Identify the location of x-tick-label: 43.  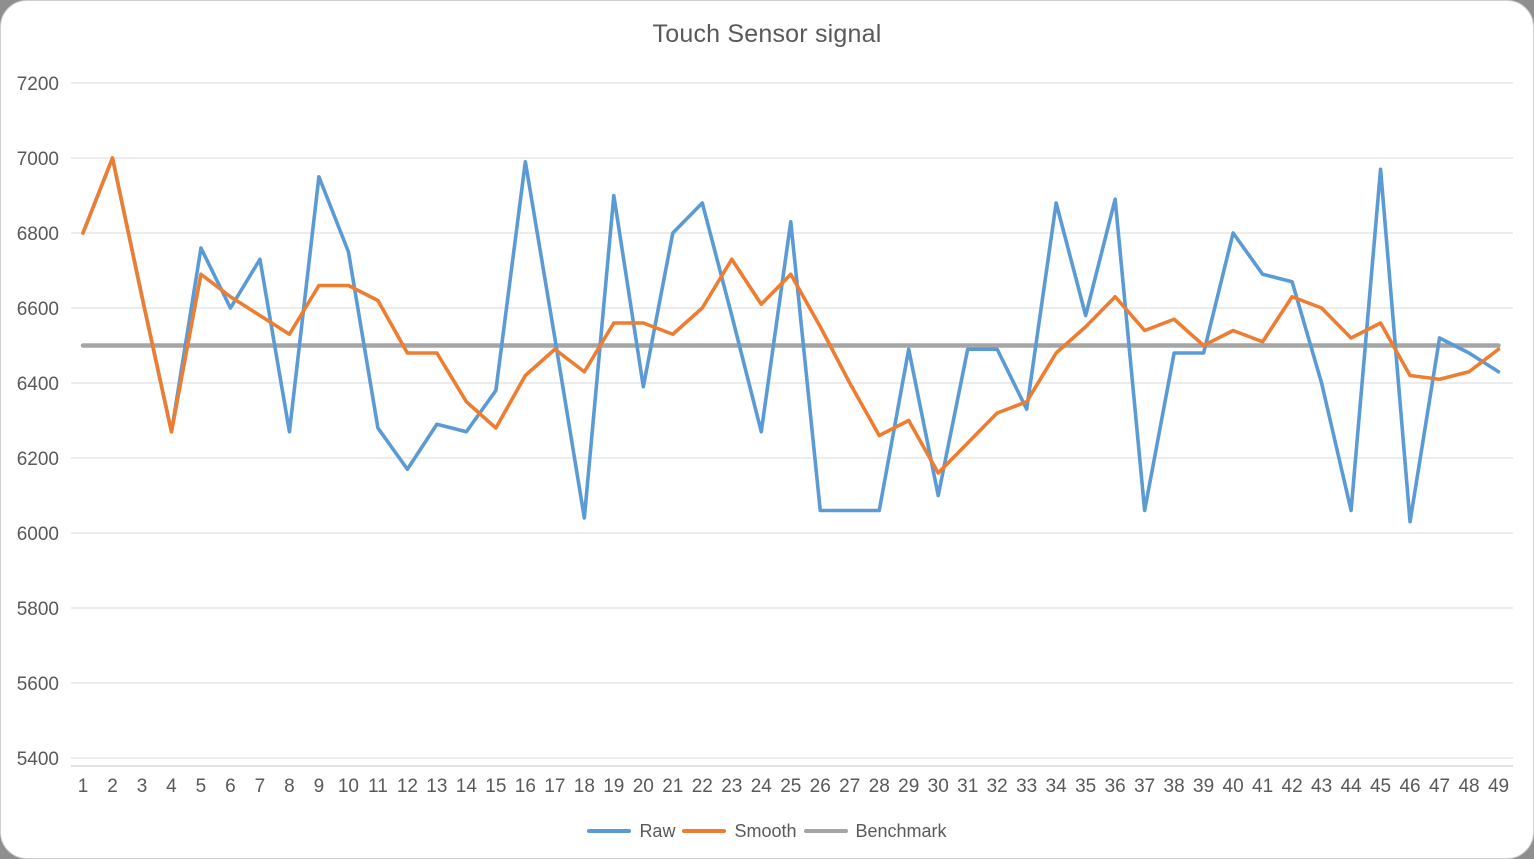
(1321, 786).